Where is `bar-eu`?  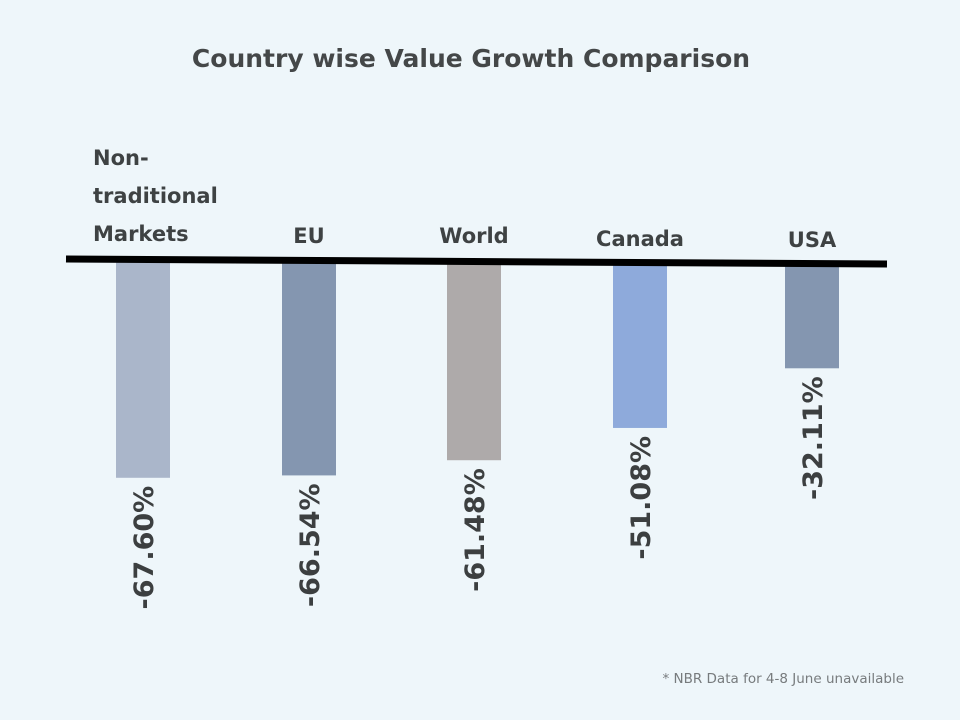 bar-eu is located at coordinates (309, 369).